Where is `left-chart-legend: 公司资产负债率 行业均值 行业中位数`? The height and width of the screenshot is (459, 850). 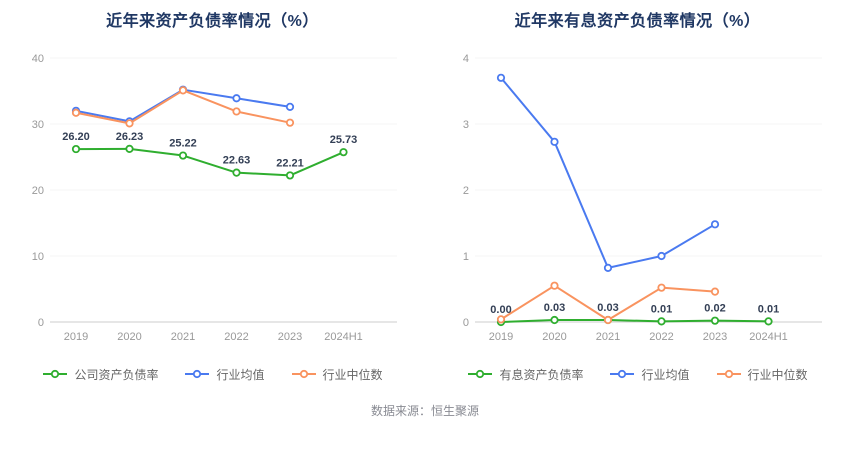 left-chart-legend: 公司资产负债率 行业均值 行业中位数 is located at coordinates (212, 374).